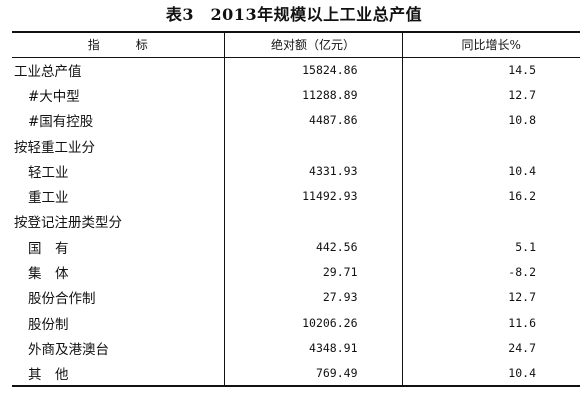 The height and width of the screenshot is (407, 588). I want to click on row-label: 轻工业, so click(48, 172).